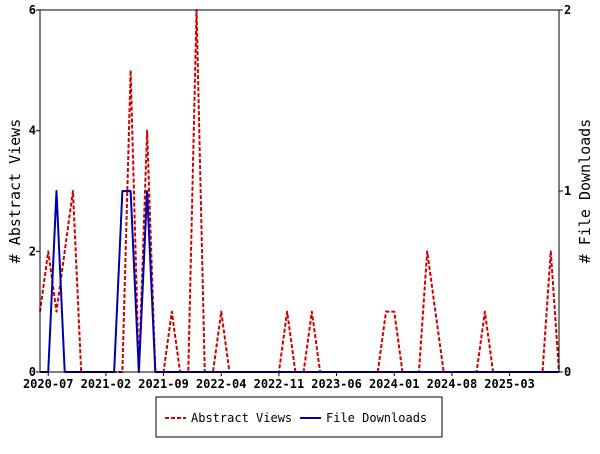  I want to click on x-tick-label: 2022-04, so click(221, 384).